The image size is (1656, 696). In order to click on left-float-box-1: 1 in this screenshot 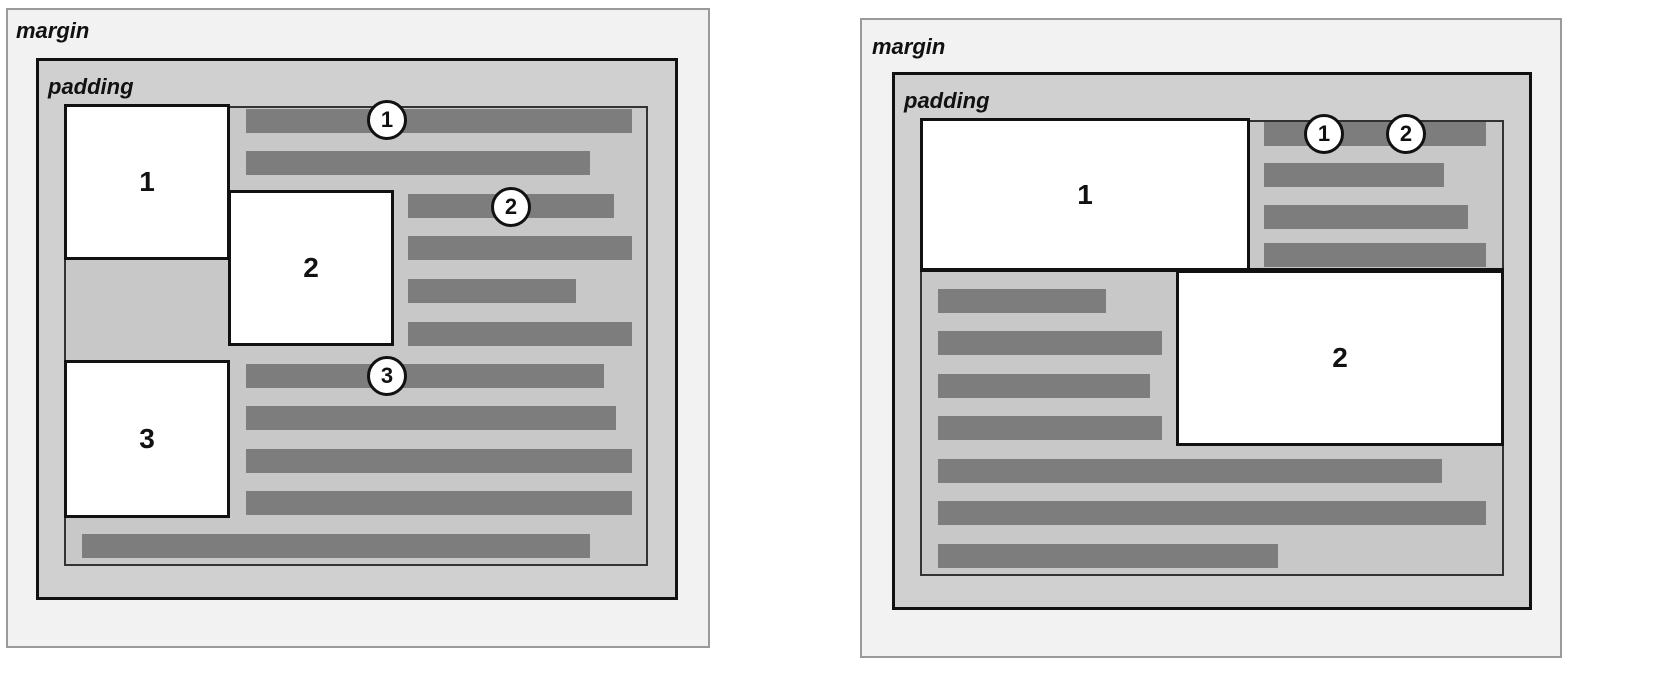, I will do `click(147, 182)`.